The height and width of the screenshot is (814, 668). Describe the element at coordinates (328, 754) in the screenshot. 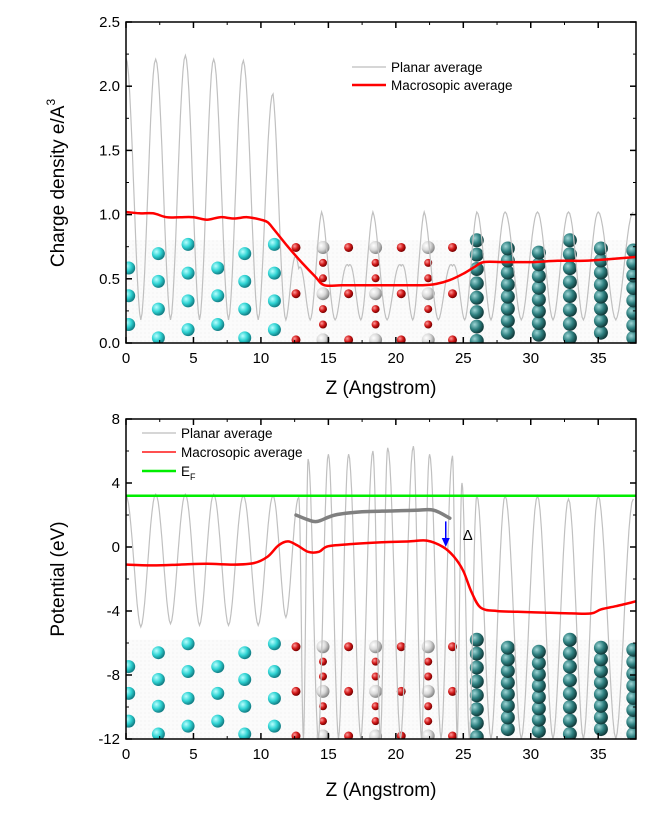

I see `x-tick-label: 15` at that location.